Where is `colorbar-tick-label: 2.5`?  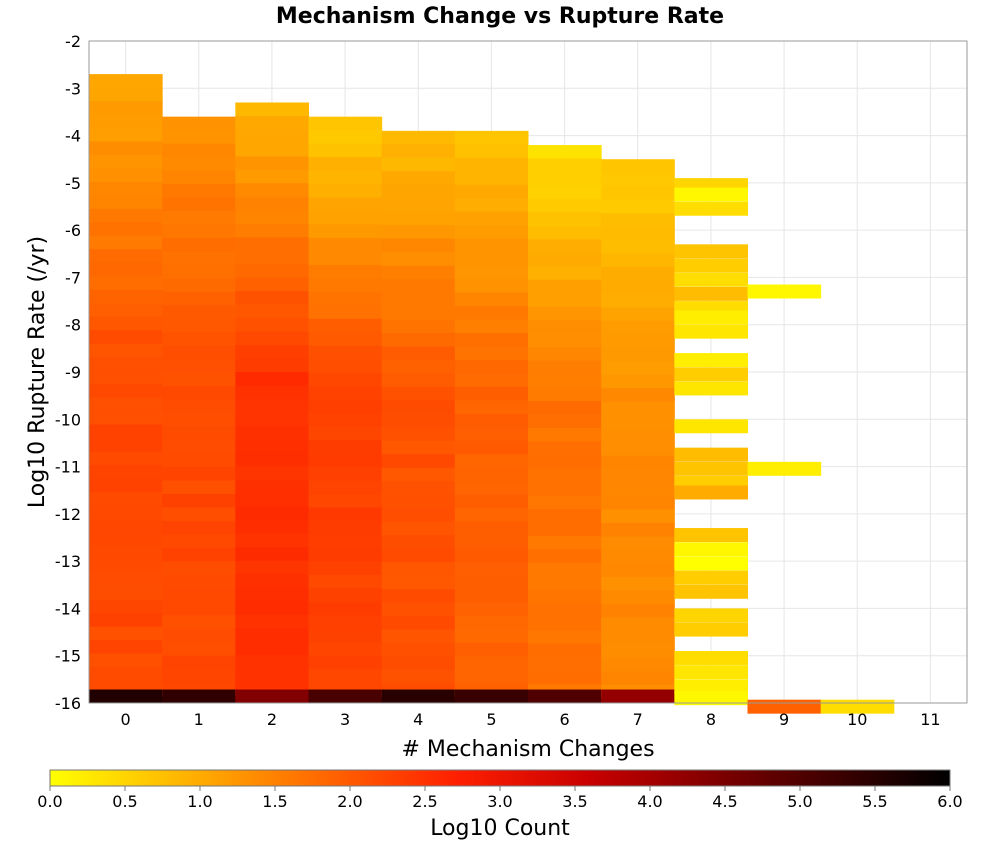
colorbar-tick-label: 2.5 is located at coordinates (424, 801).